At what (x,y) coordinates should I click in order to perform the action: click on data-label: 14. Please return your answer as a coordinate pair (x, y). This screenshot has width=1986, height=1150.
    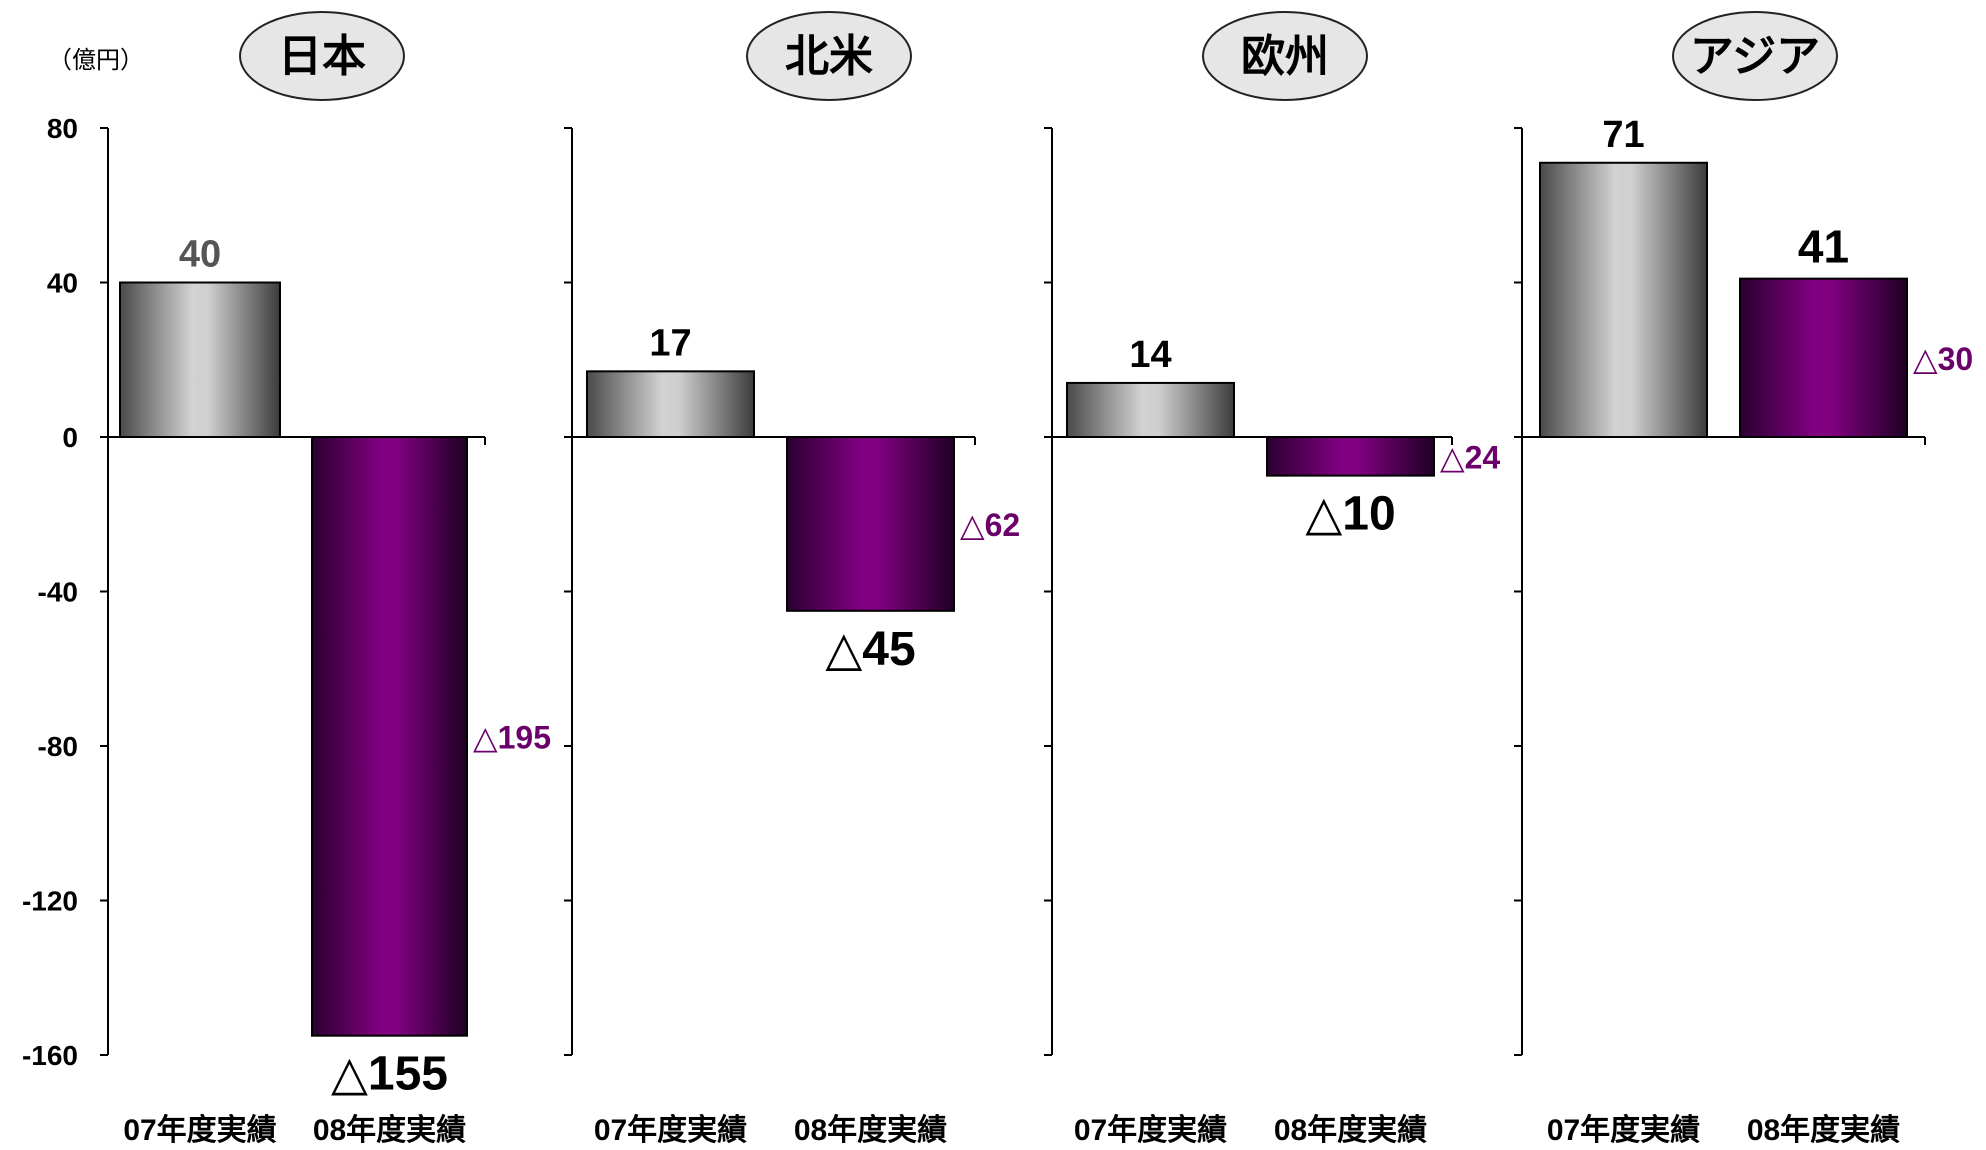
    Looking at the image, I should click on (1150, 355).